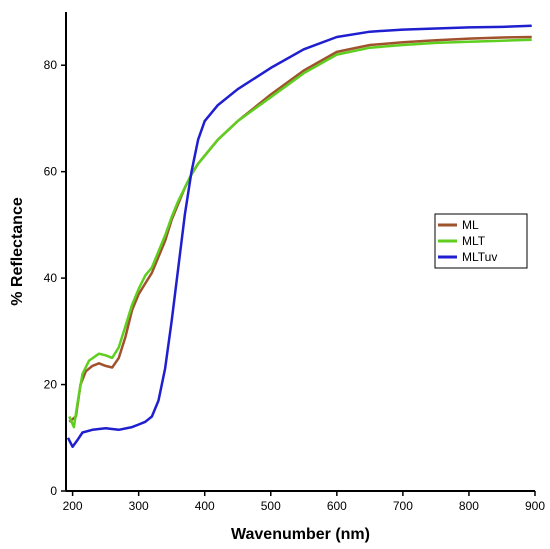 The width and height of the screenshot is (550, 549). What do you see at coordinates (479, 257) in the screenshot?
I see `legend-label-mltuv: MLTuv` at bounding box center [479, 257].